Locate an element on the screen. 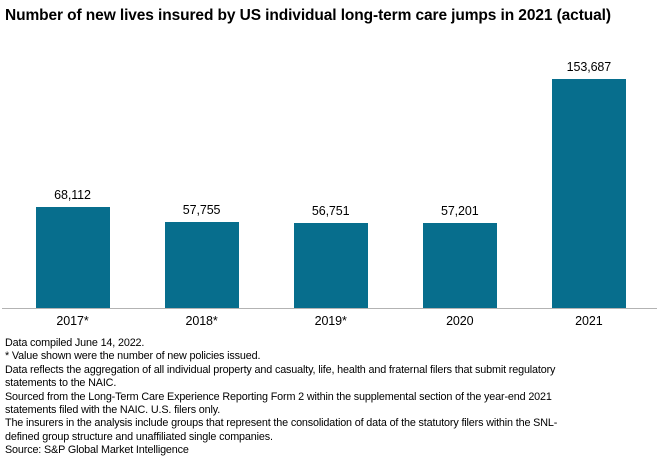 This screenshot has height=469, width=660. bar-value-label: 57,201 is located at coordinates (459, 211).